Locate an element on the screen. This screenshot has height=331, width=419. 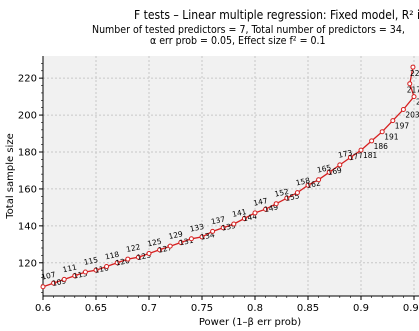
data-label: 139 is located at coordinates (229, 227).